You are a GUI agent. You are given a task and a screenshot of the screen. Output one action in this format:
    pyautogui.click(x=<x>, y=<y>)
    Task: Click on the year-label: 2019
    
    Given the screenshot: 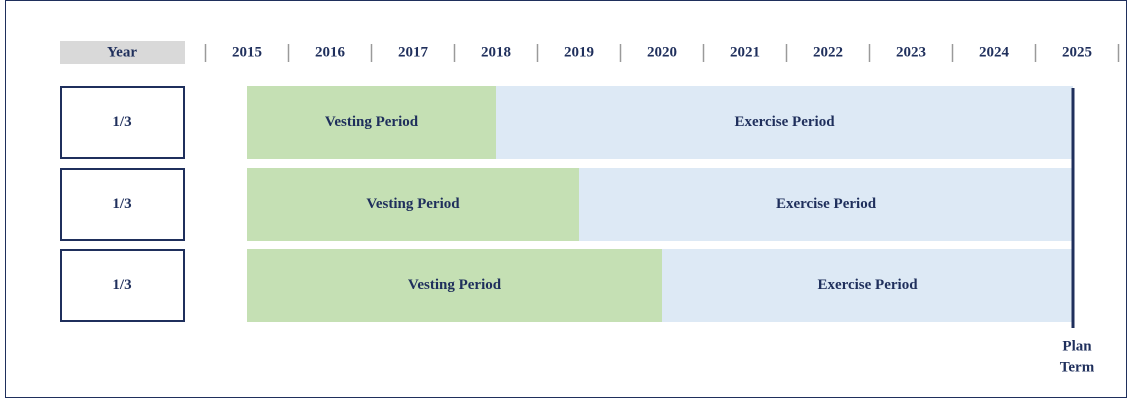 What is the action you would take?
    pyautogui.click(x=579, y=52)
    